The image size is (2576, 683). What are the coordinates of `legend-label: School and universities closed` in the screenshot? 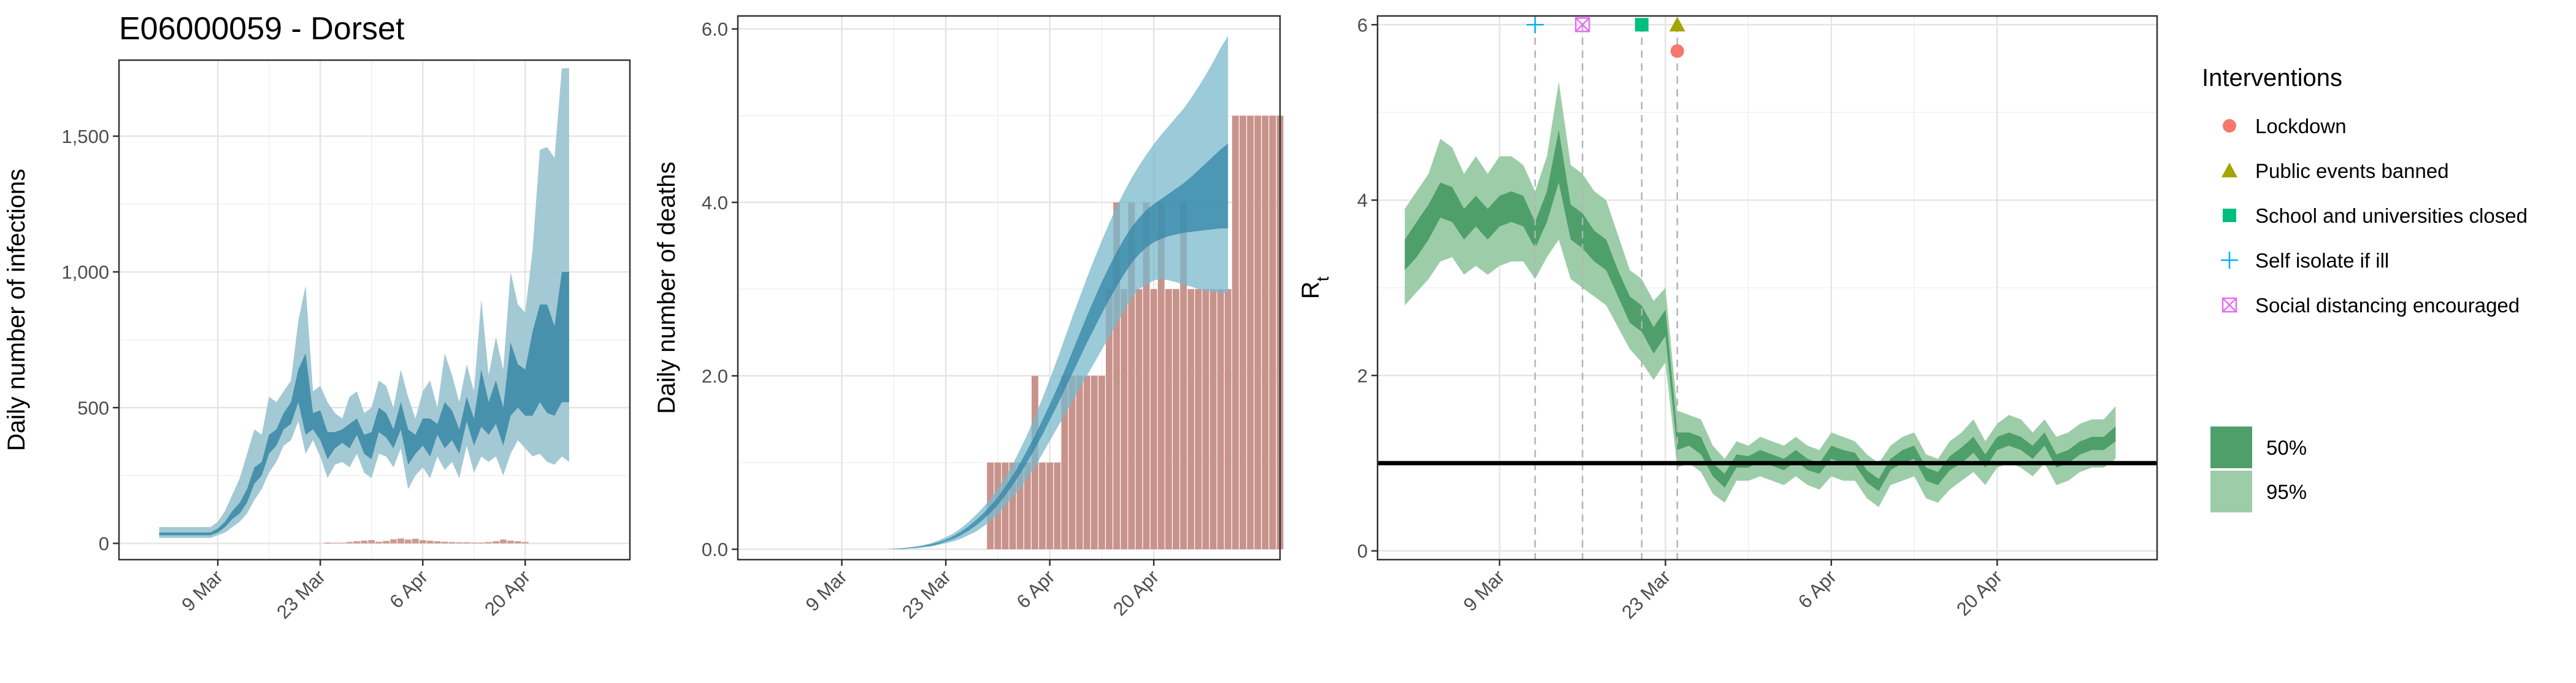 It's located at (2391, 216).